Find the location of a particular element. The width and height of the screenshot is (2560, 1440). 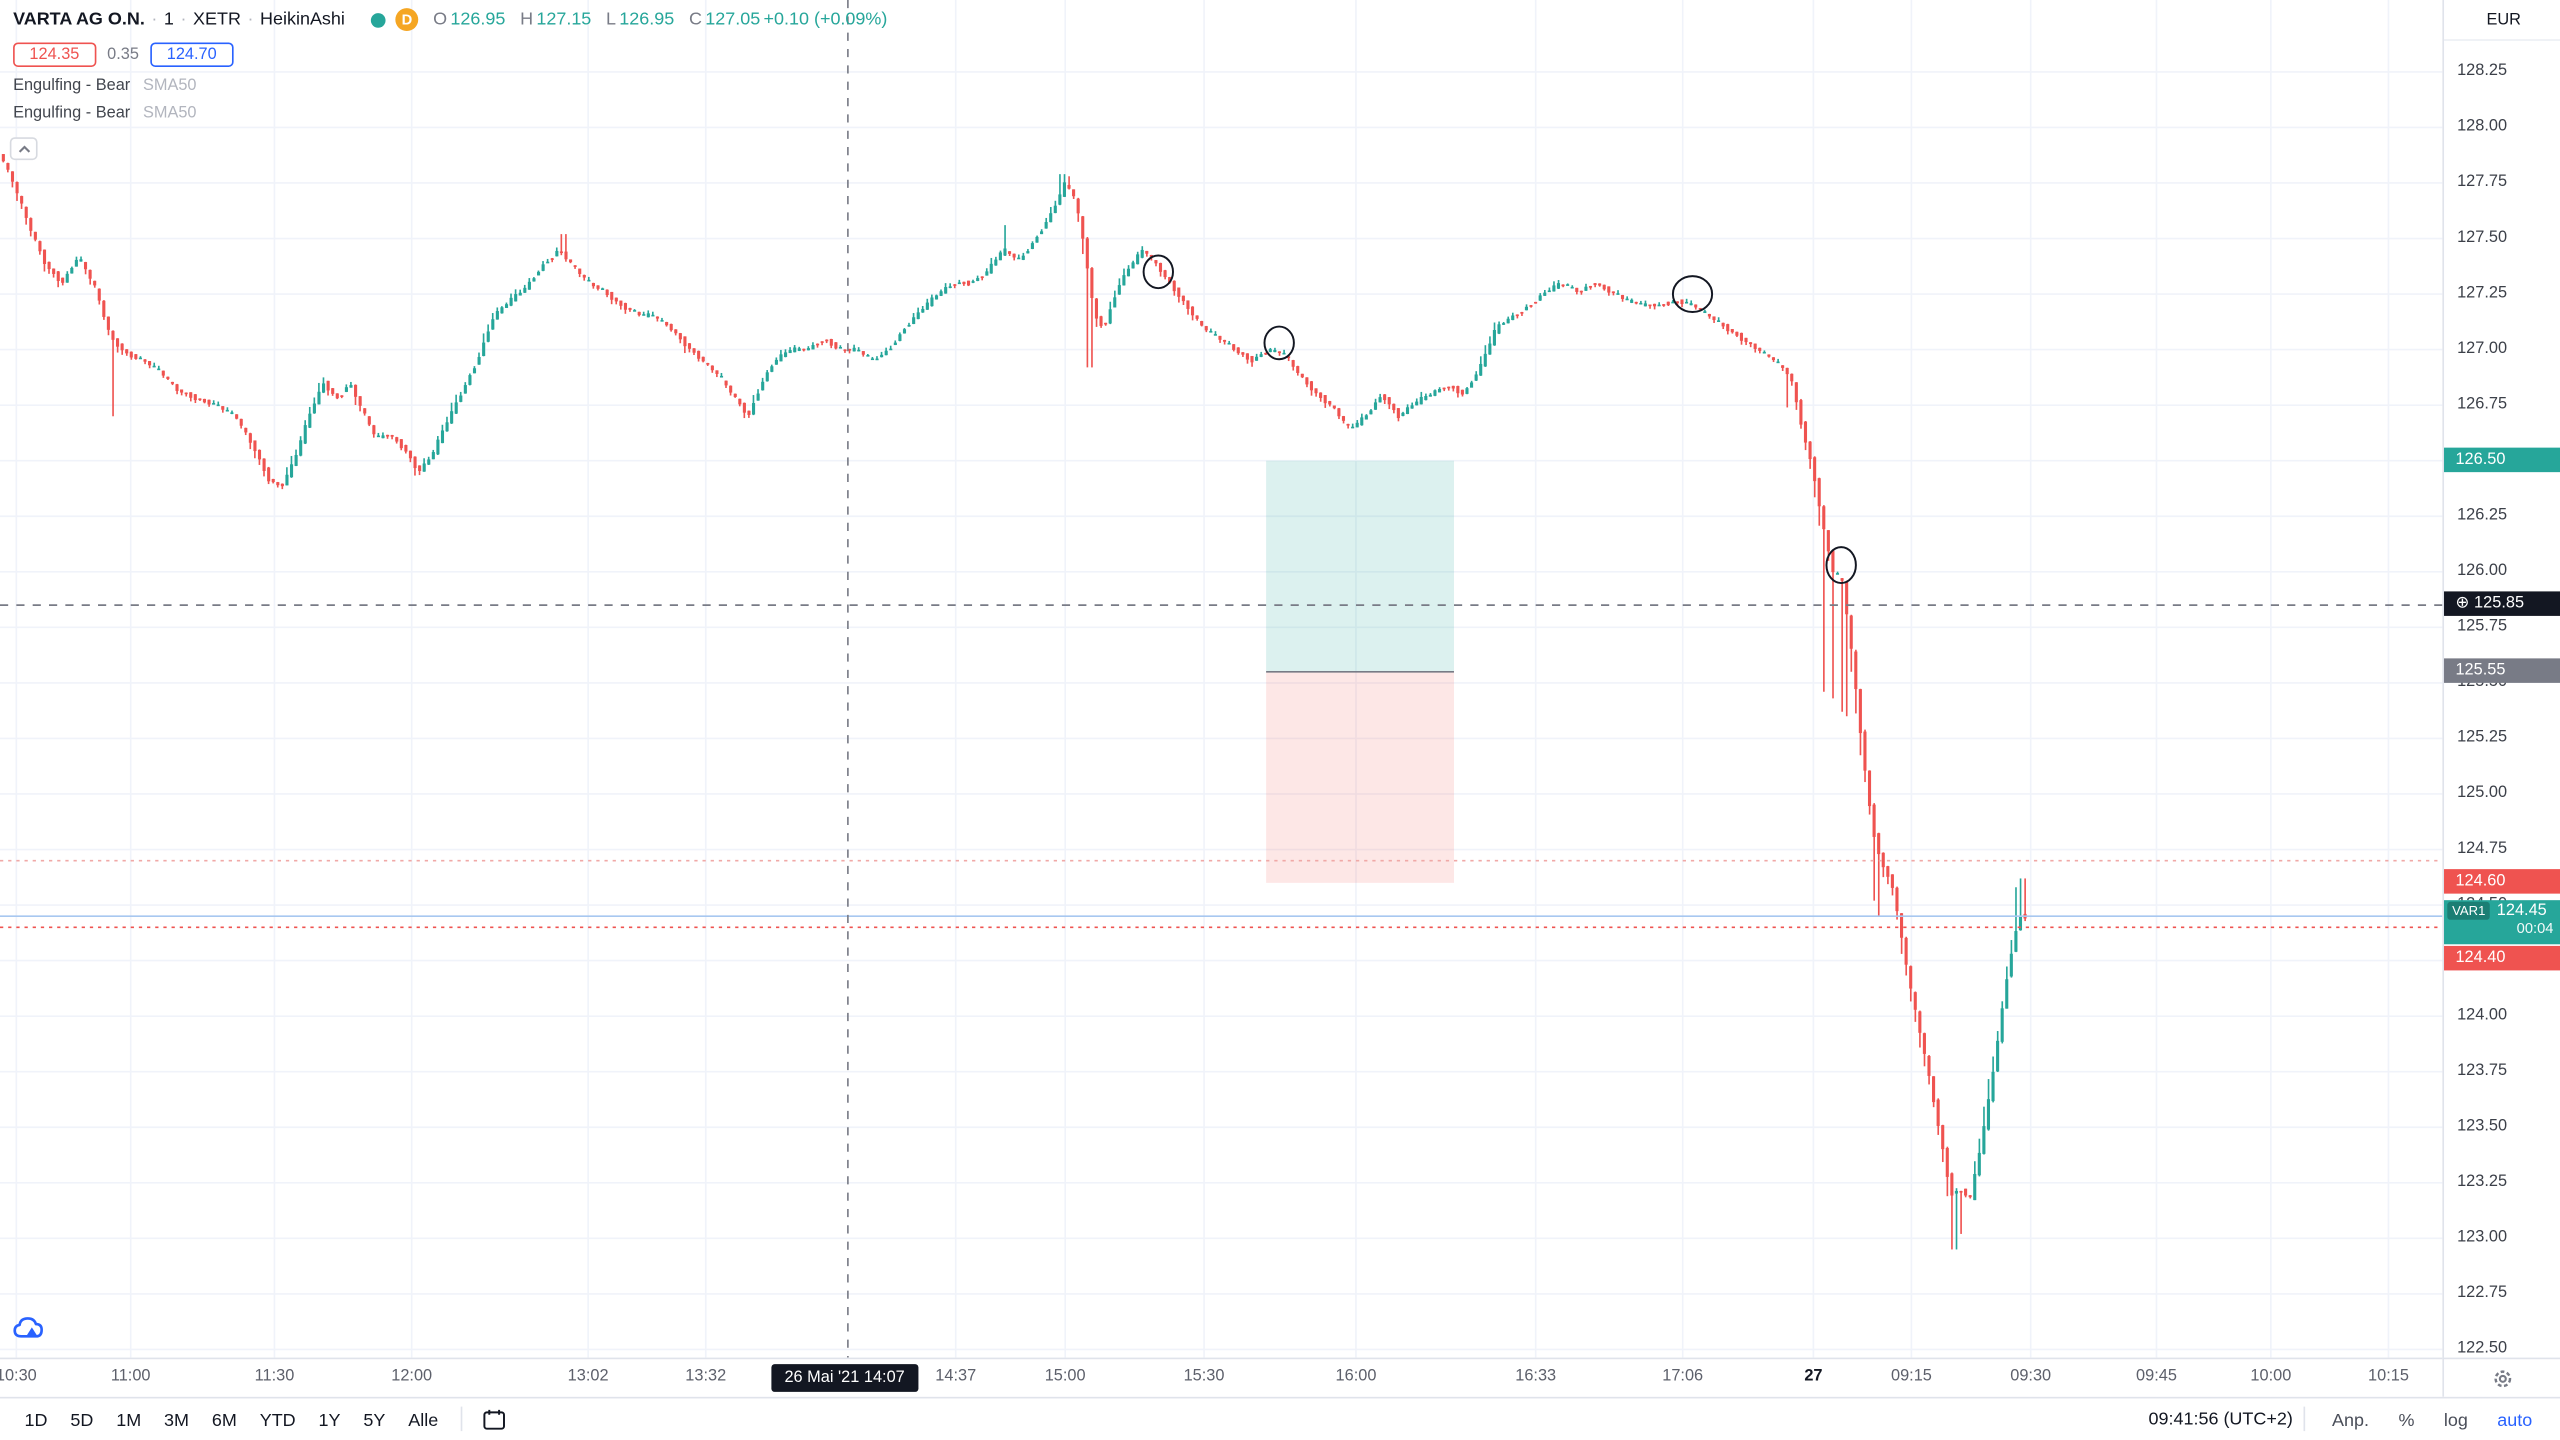

time-tick-label: 10:15 is located at coordinates (2388, 1376).